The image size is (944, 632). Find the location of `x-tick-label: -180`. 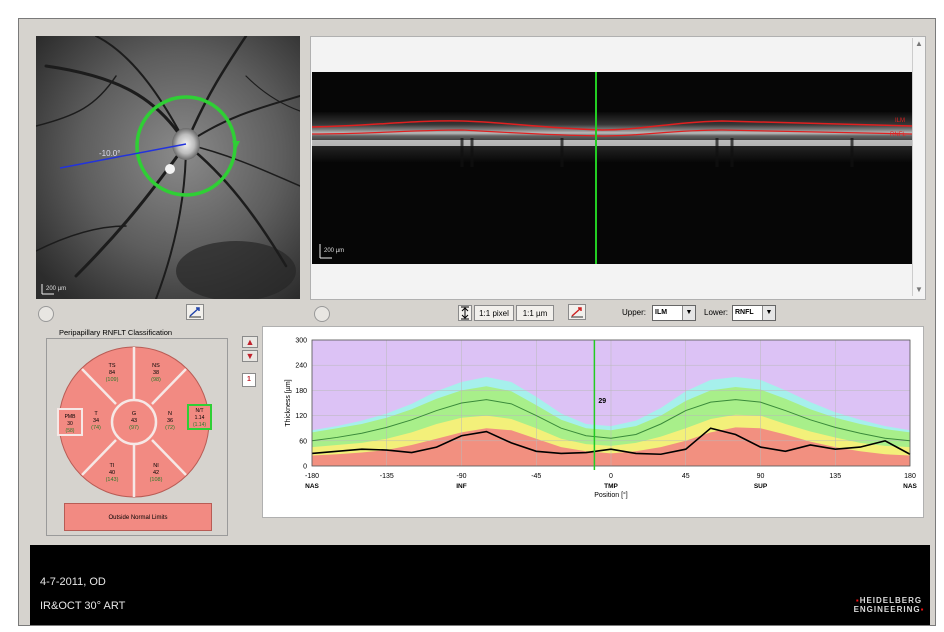

x-tick-label: -180 is located at coordinates (312, 476).